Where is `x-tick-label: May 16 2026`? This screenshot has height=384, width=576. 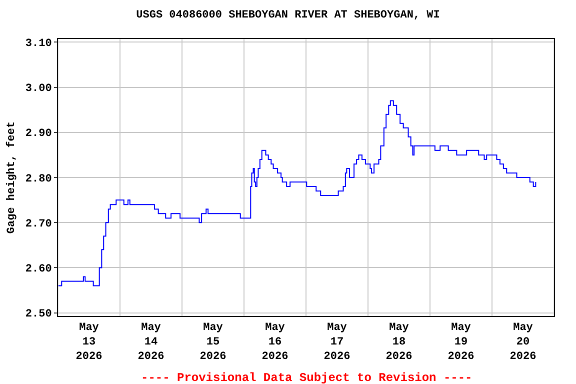 x-tick-label: May 16 2026 is located at coordinates (275, 342).